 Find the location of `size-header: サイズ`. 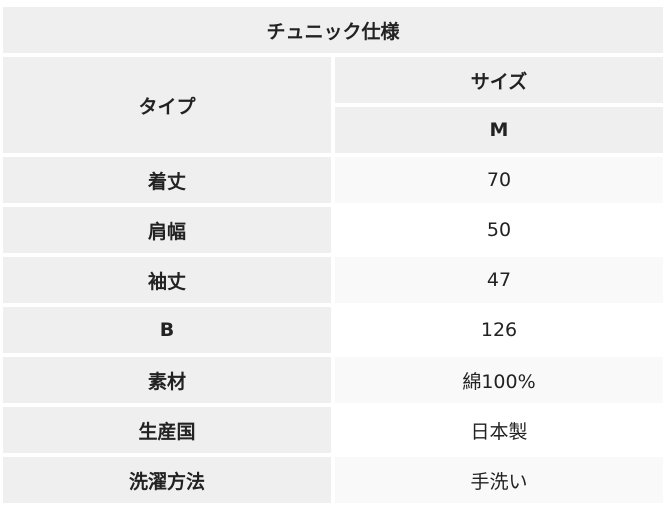

size-header: サイズ is located at coordinates (499, 80).